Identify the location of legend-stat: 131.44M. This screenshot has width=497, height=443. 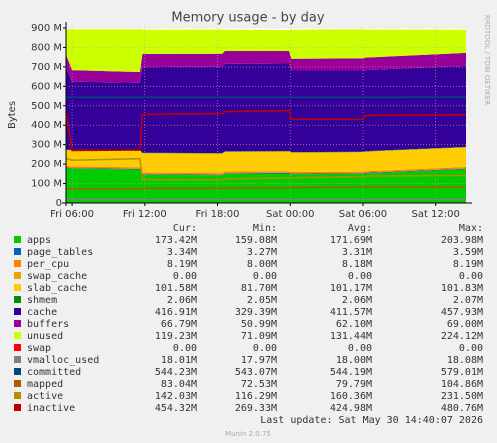
(351, 336).